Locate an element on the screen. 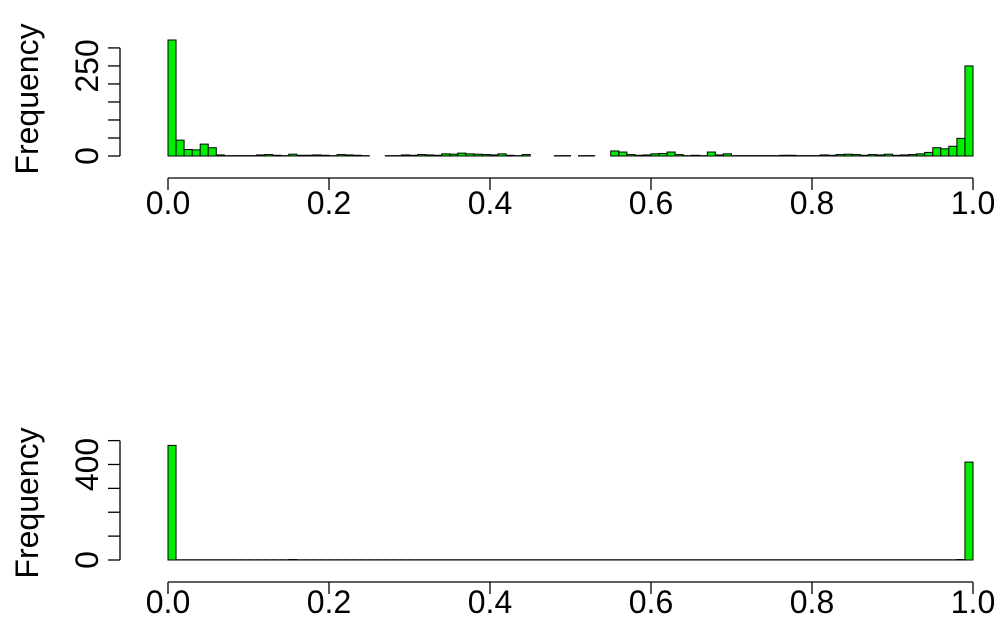 The height and width of the screenshot is (625, 1003). y-tick-label: 400 is located at coordinates (87, 464).